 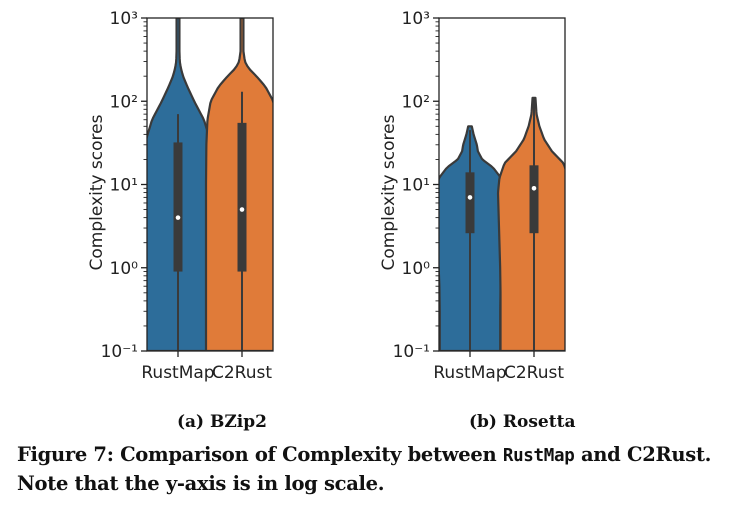 What do you see at coordinates (538, 456) in the screenshot?
I see `caption-code: RustMap` at bounding box center [538, 456].